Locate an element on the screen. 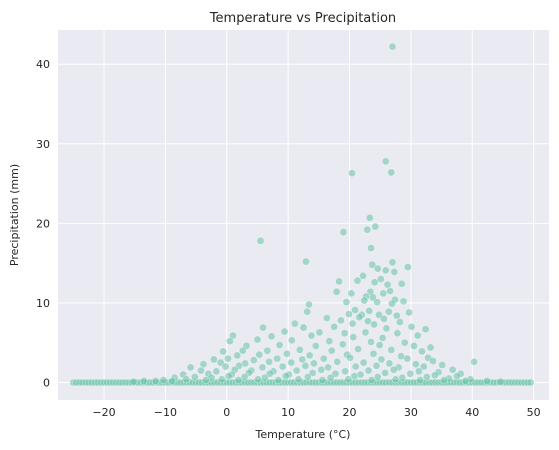 The height and width of the screenshot is (450, 559). y-tick-label: 30 is located at coordinates (43, 144).